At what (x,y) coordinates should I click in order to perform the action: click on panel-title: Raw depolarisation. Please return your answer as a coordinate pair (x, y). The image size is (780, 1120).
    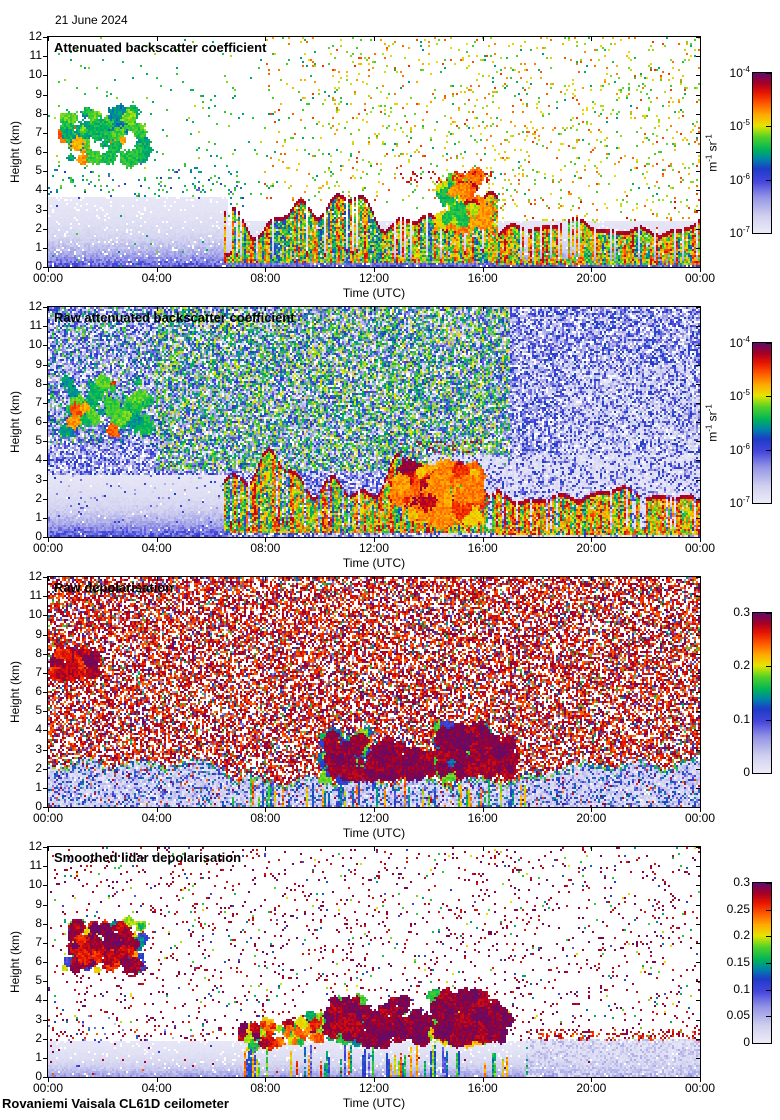
    Looking at the image, I should click on (114, 587).